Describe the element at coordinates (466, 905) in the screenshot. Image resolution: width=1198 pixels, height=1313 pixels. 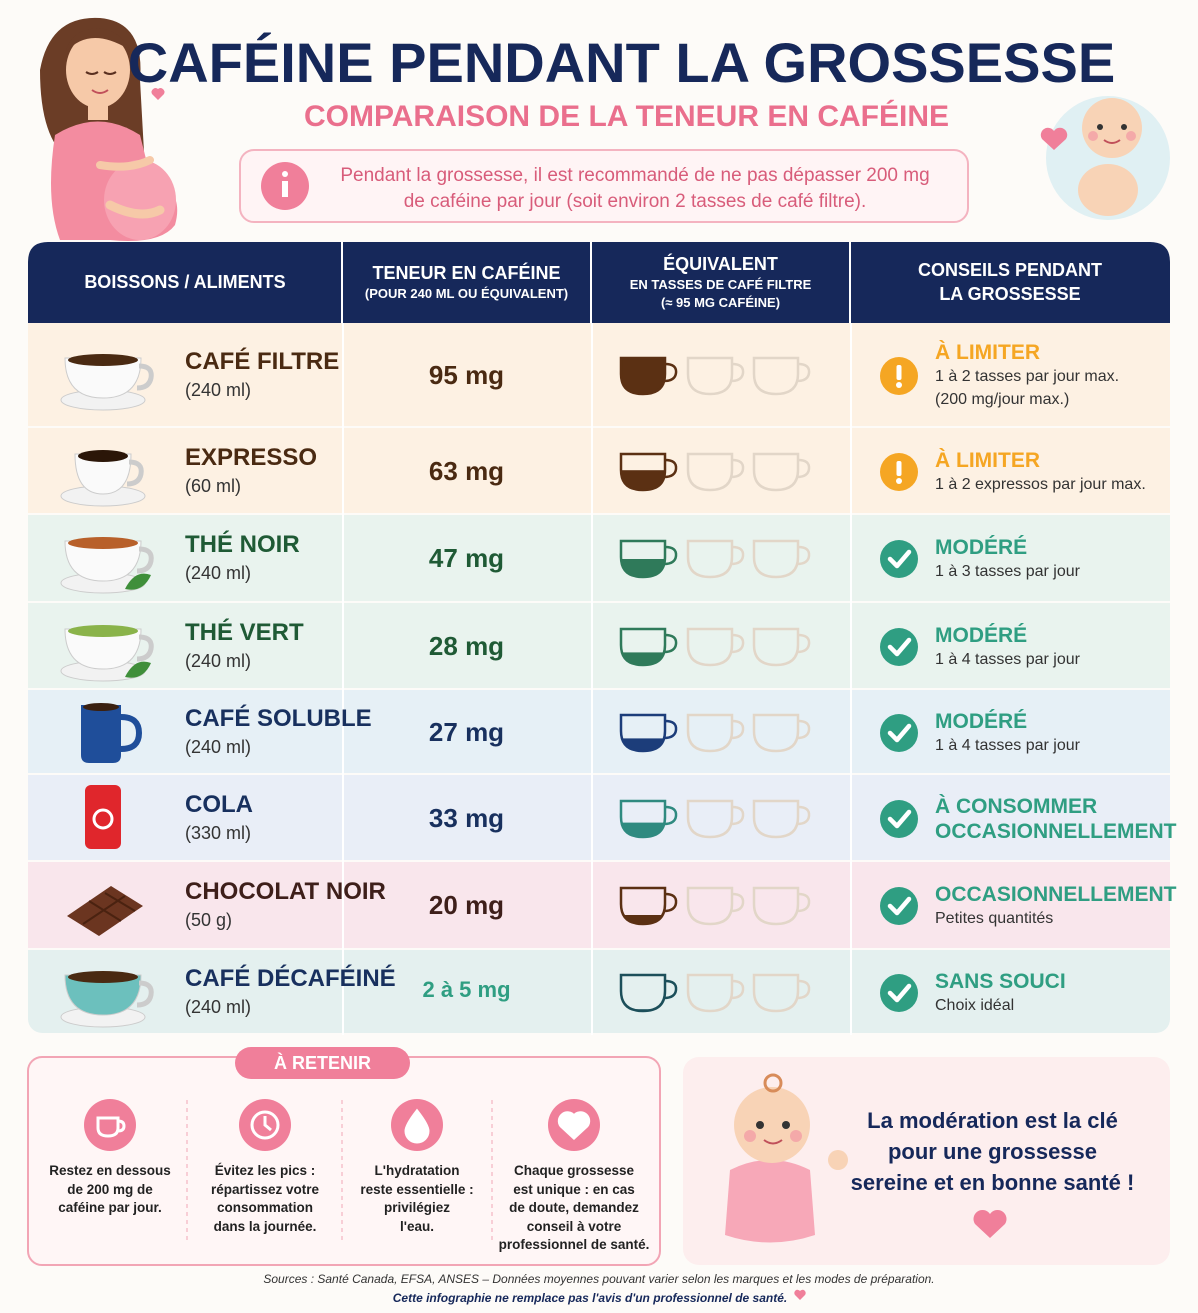
I see `caffeine-content: 20 mg` at that location.